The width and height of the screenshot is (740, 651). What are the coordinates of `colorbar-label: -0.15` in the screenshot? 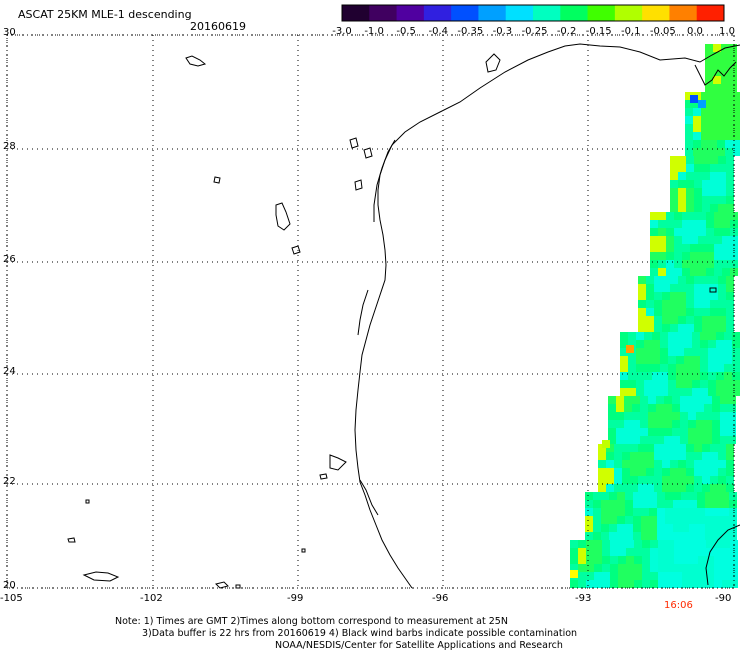 It's located at (598, 31).